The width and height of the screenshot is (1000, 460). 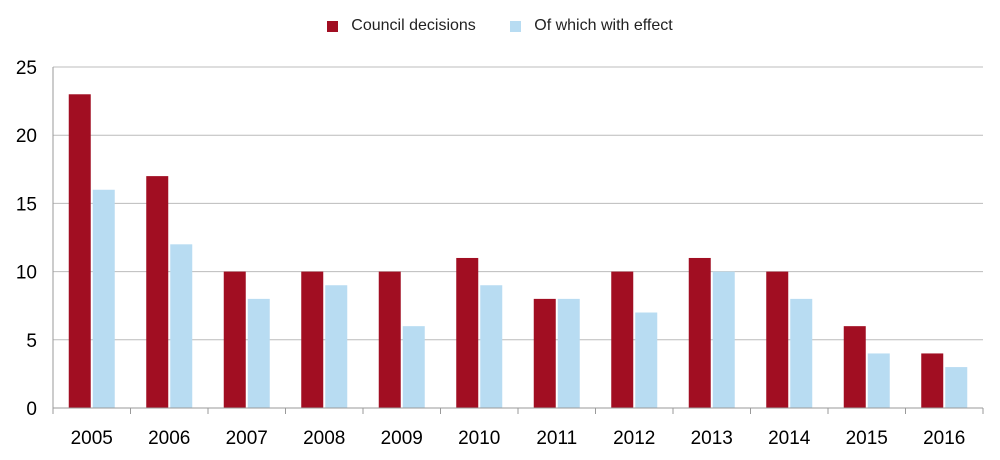 I want to click on x-tick-label: 2007, so click(x=247, y=438).